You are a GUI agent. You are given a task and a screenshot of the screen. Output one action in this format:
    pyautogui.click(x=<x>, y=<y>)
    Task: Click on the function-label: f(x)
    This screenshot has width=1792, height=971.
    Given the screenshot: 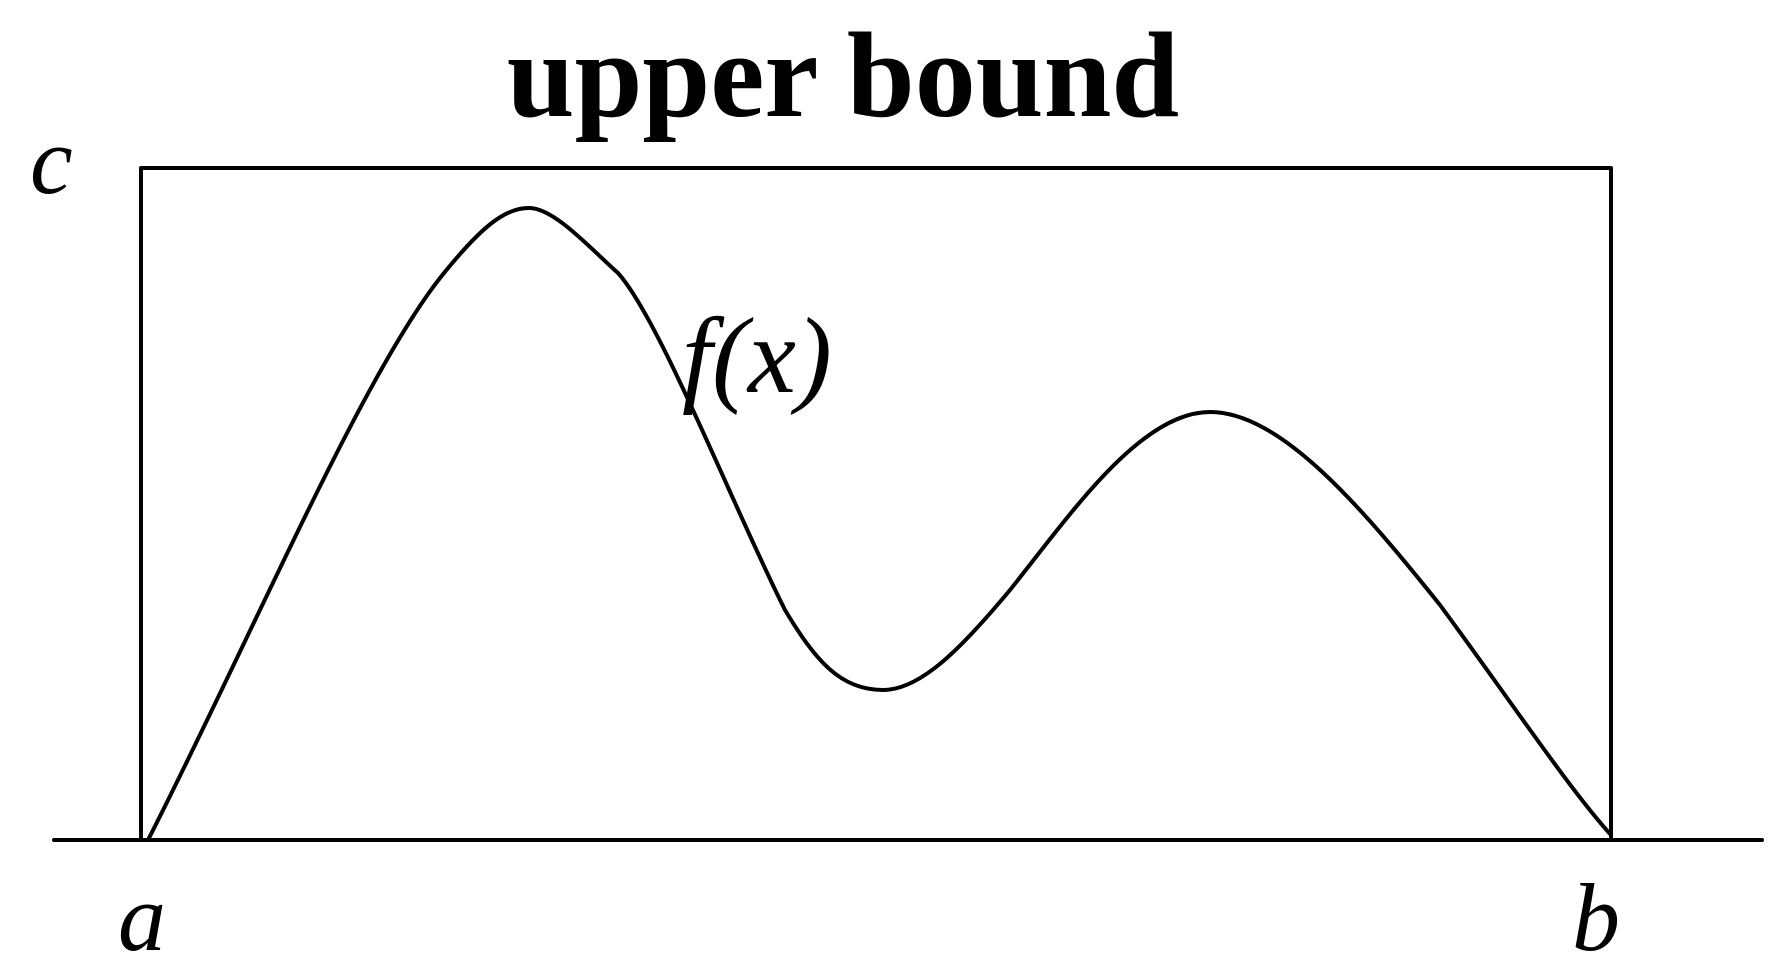 What is the action you would take?
    pyautogui.click(x=757, y=356)
    